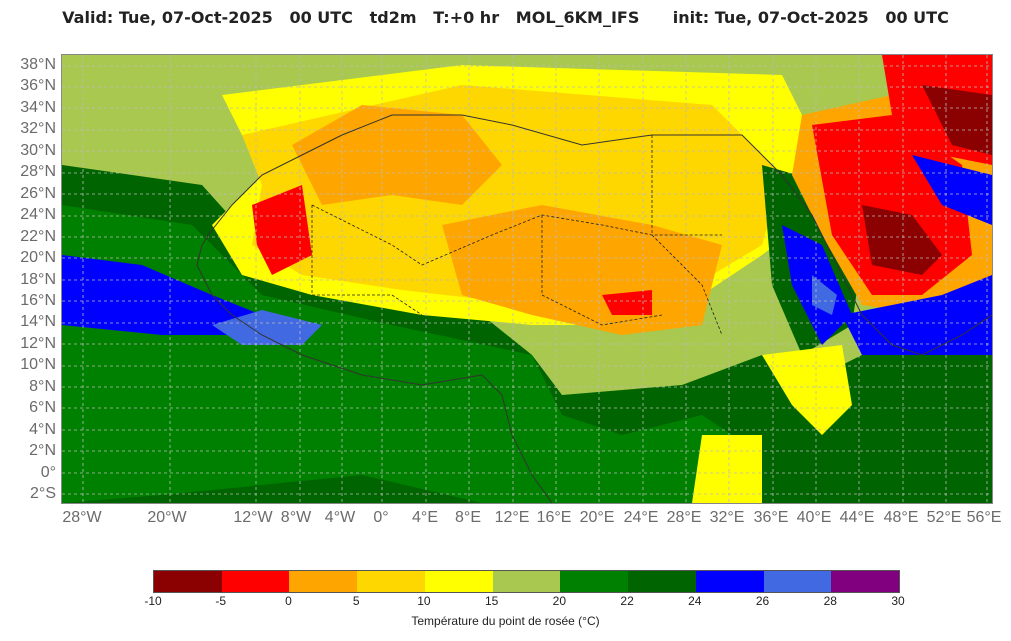  What do you see at coordinates (48, 472) in the screenshot?
I see `lat-label: 0°` at bounding box center [48, 472].